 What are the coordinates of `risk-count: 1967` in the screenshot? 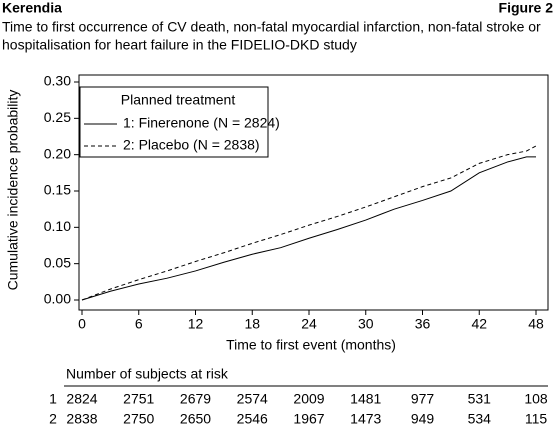 It's located at (308, 419).